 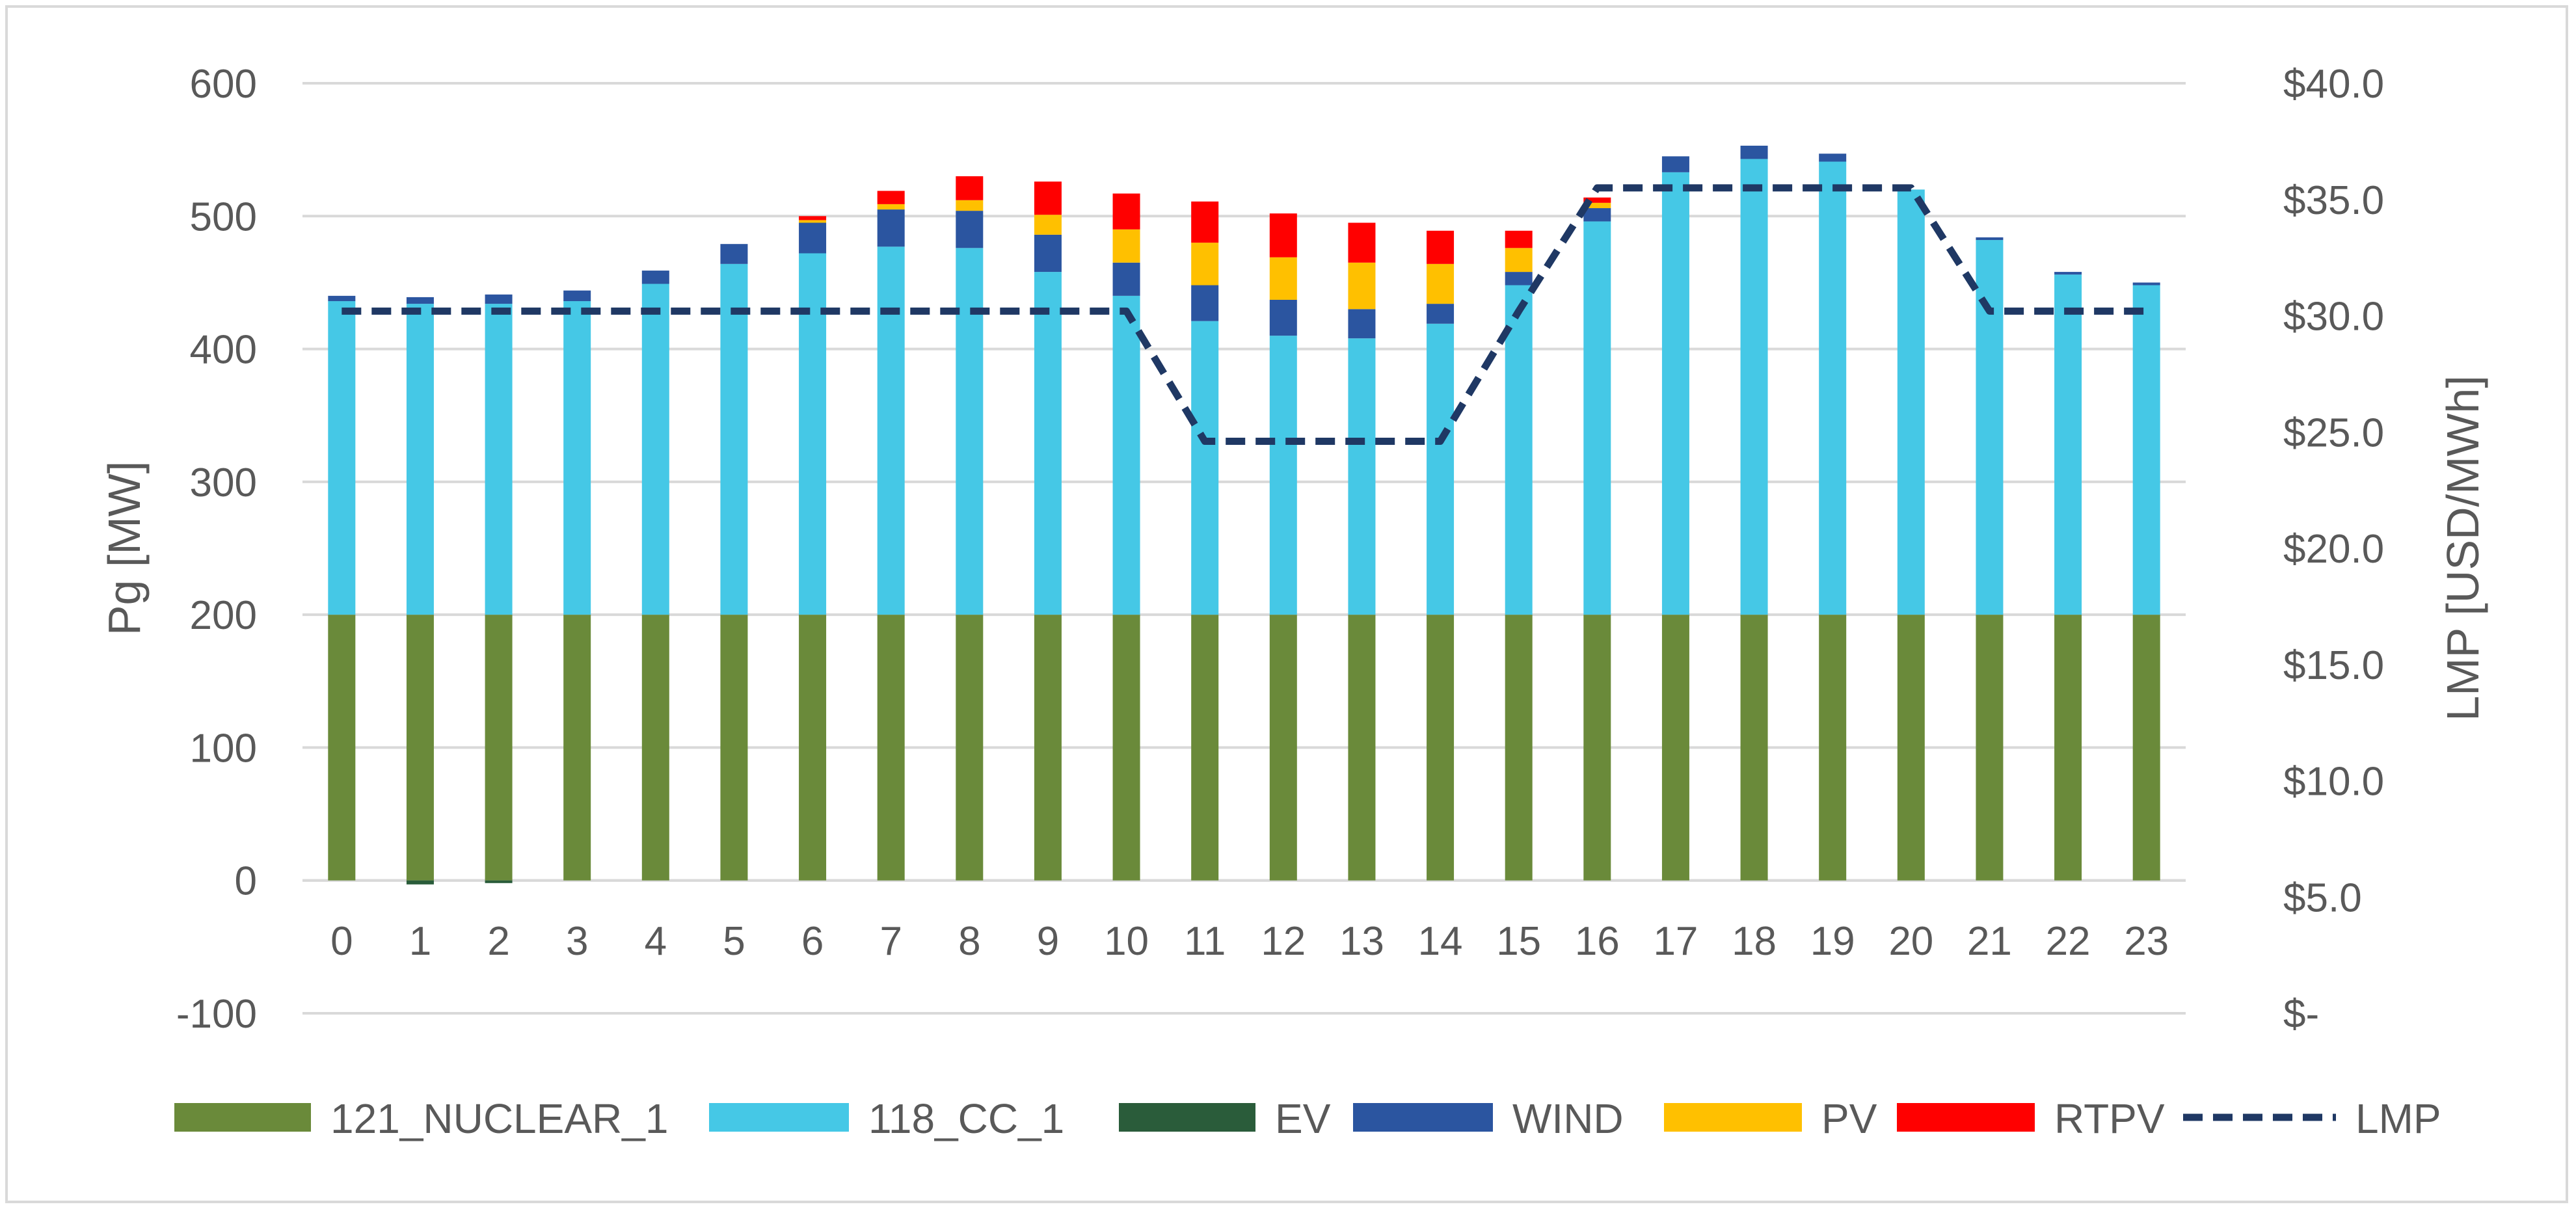 What do you see at coordinates (498, 941) in the screenshot?
I see `x-tick-label: 2` at bounding box center [498, 941].